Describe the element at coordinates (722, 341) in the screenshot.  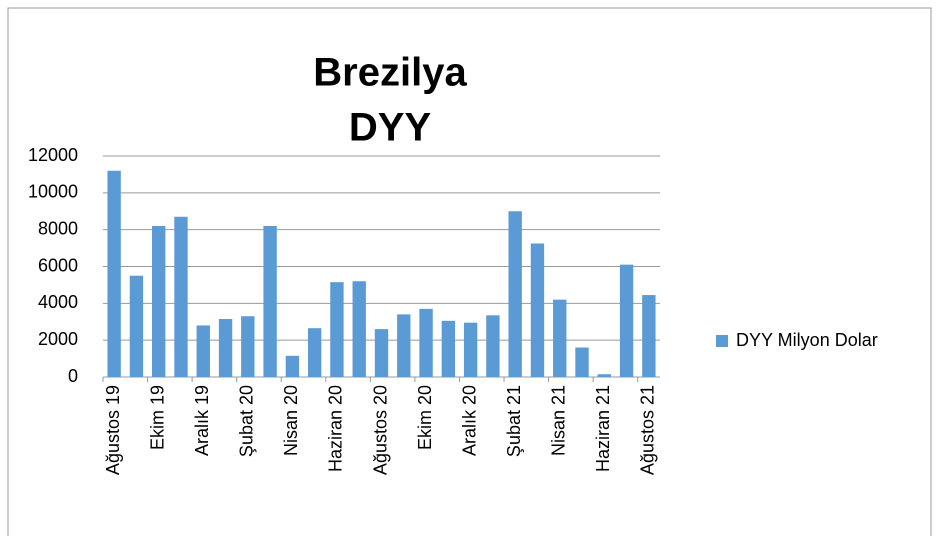
I see `legend-swatch` at that location.